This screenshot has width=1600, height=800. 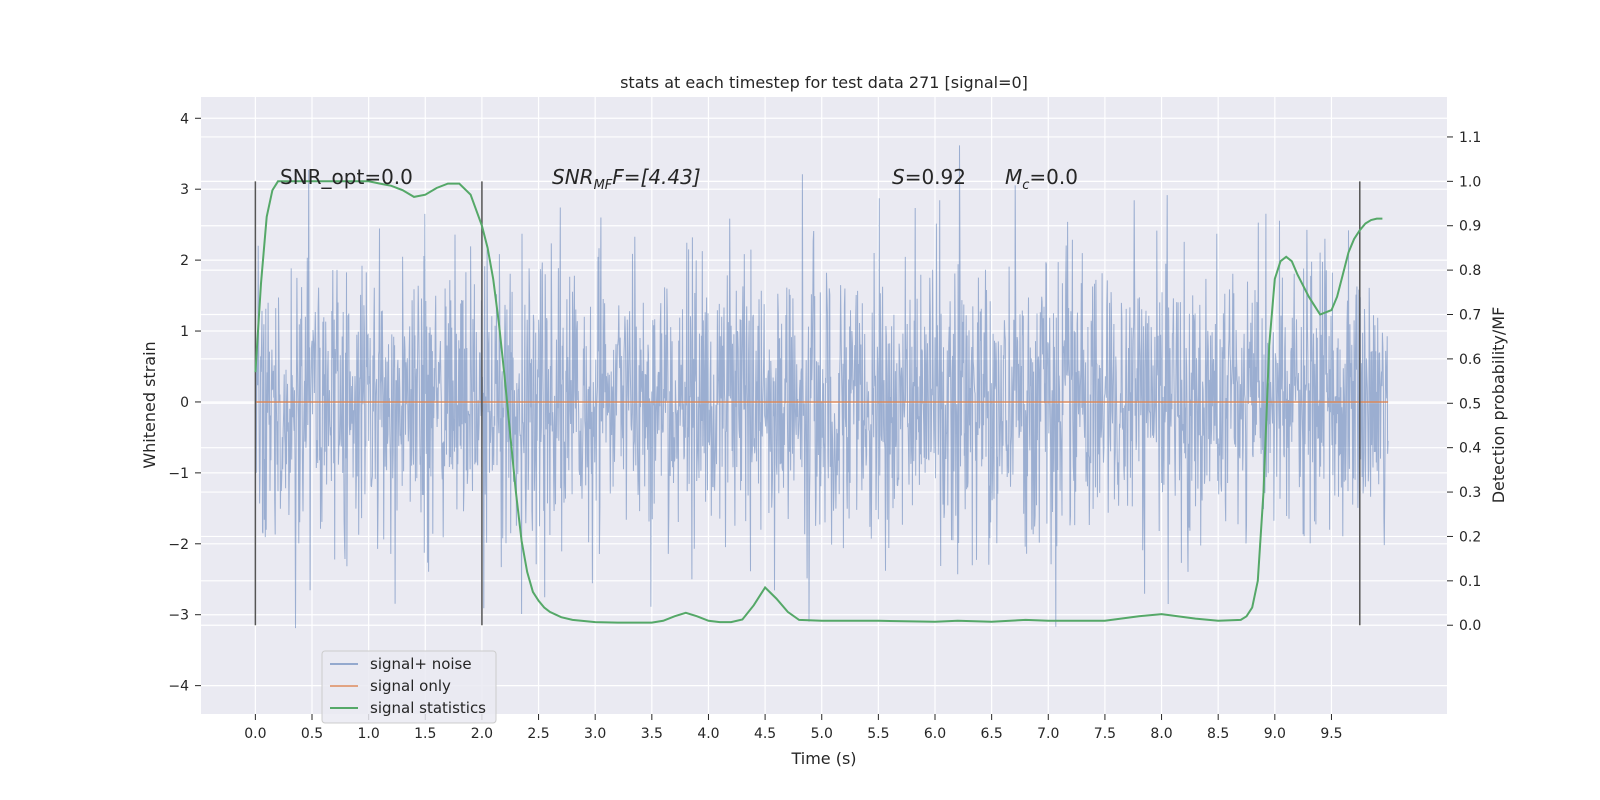 I want to click on legend-entry-signal: signal only, so click(x=410, y=686).